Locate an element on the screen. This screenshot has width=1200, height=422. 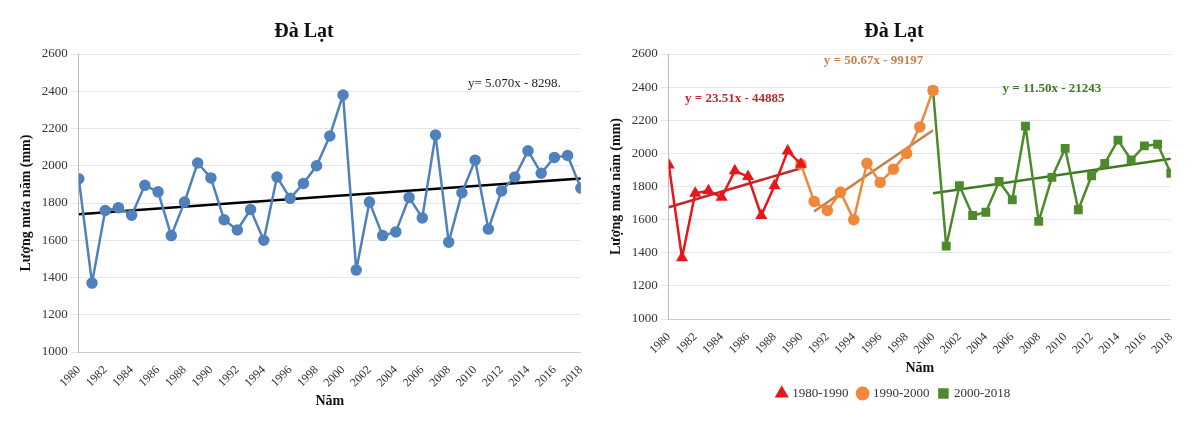
annotation: y = 50.67x - 99197 is located at coordinates (873, 59).